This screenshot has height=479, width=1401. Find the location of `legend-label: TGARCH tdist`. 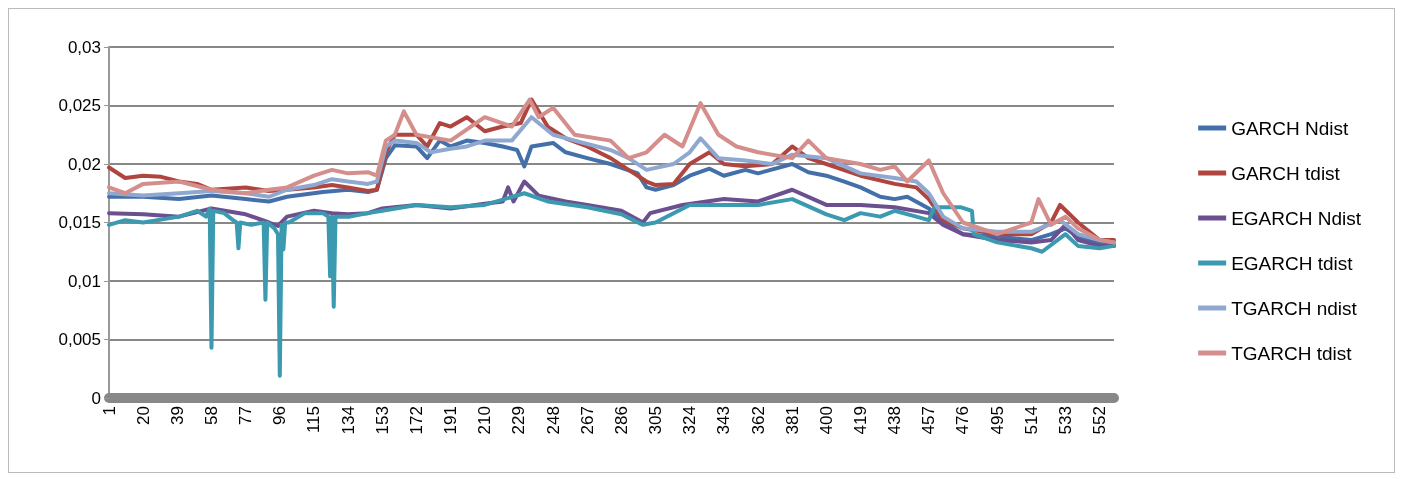

legend-label: TGARCH tdist is located at coordinates (1292, 353).